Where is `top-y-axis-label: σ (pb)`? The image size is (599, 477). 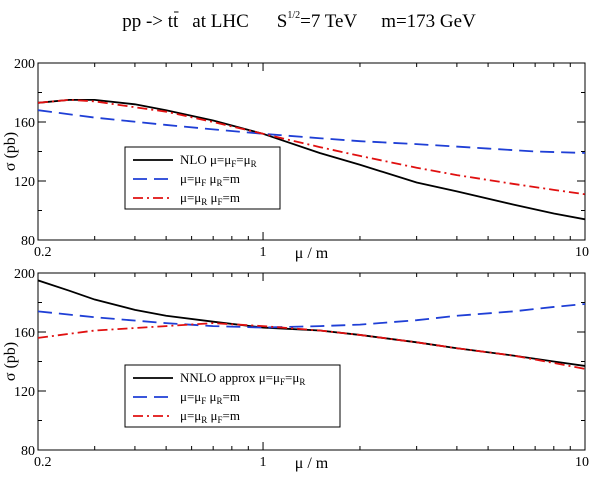
top-y-axis-label: σ (pb) is located at coordinates (10, 151).